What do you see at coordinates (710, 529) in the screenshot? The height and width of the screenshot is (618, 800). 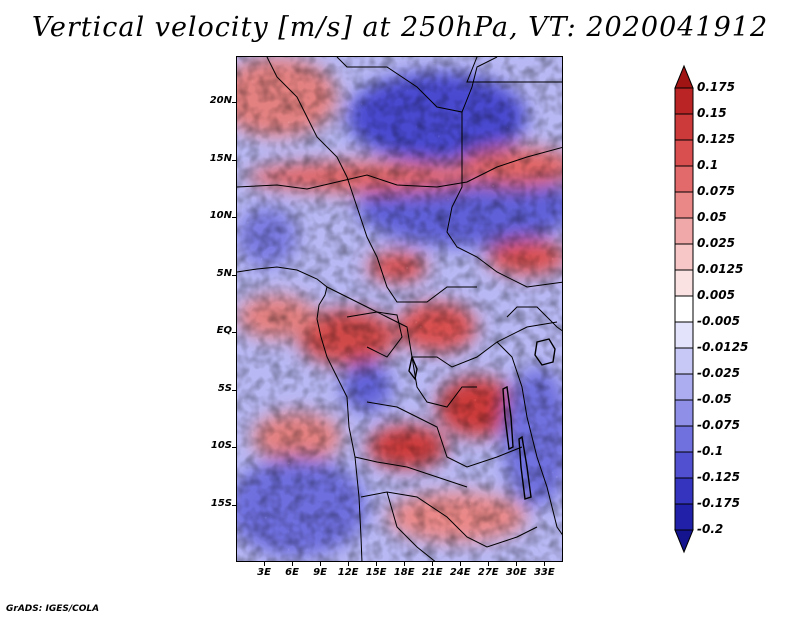 I see `colorbar-label: -0.2` at bounding box center [710, 529].